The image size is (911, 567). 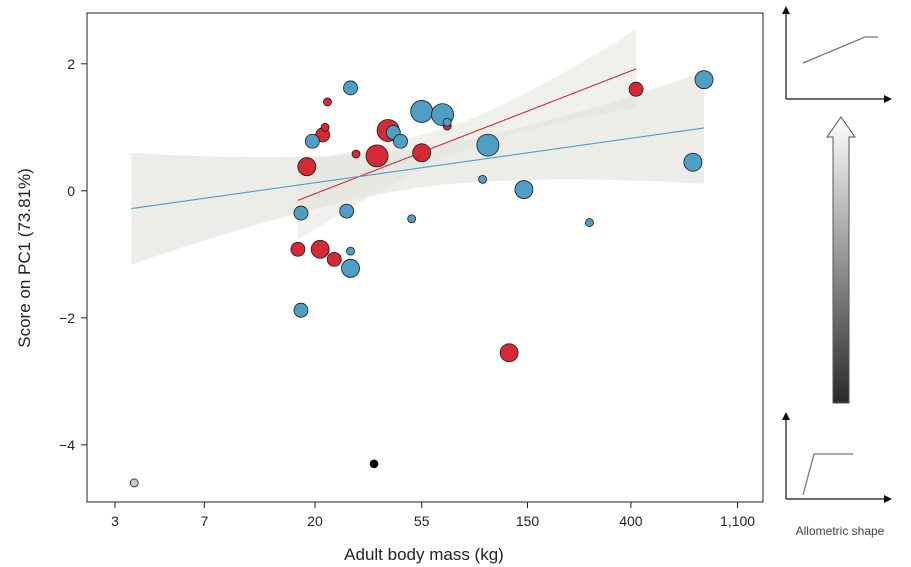 What do you see at coordinates (424, 554) in the screenshot?
I see `x-axis-label: Adult body mass (kg)` at bounding box center [424, 554].